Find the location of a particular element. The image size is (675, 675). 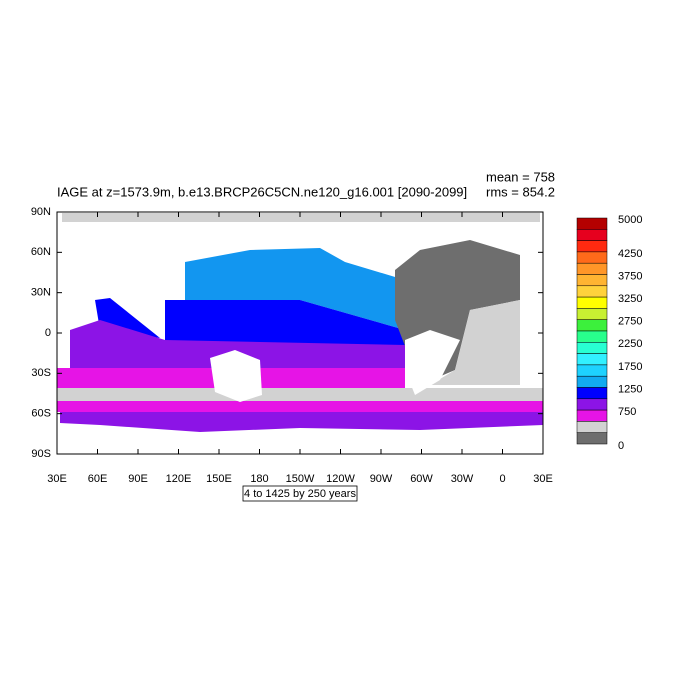

pacific-upper is located at coordinates (295, 289).